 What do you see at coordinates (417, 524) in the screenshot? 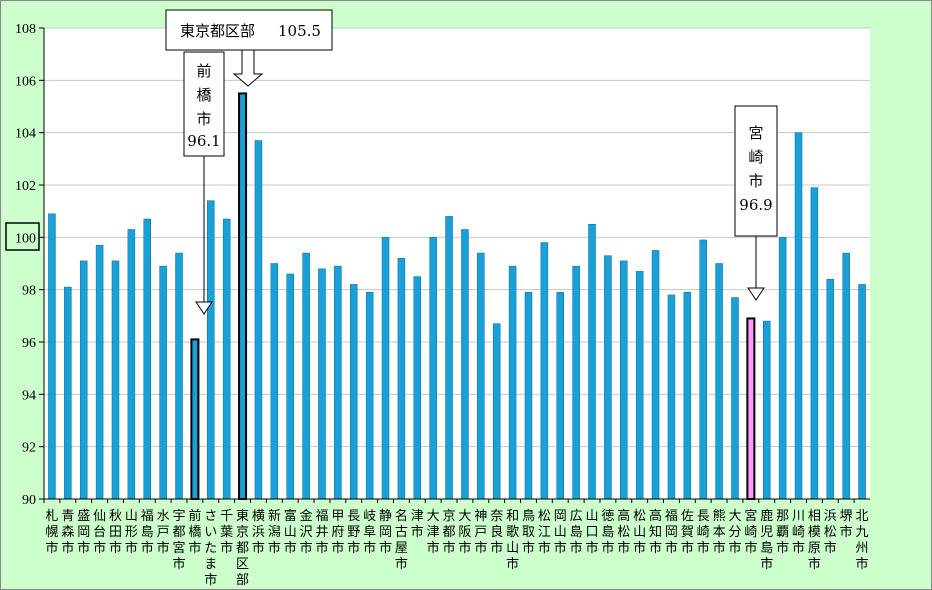
I see `category-label-津市: 津市` at bounding box center [417, 524].